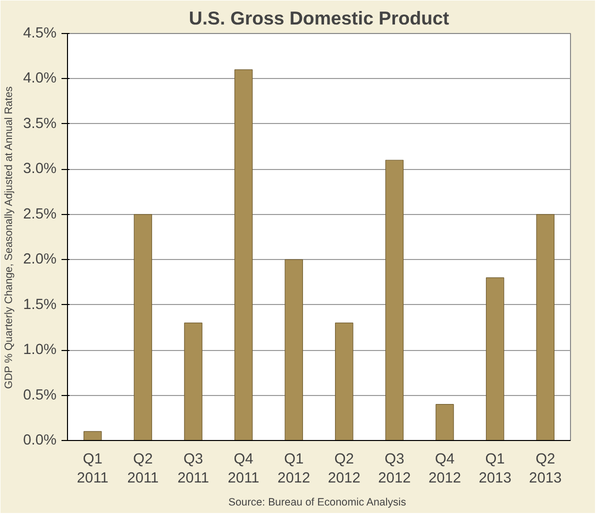 Image resolution: width=601 pixels, height=519 pixels. I want to click on y-tick-label: 3.0%, so click(39, 169).